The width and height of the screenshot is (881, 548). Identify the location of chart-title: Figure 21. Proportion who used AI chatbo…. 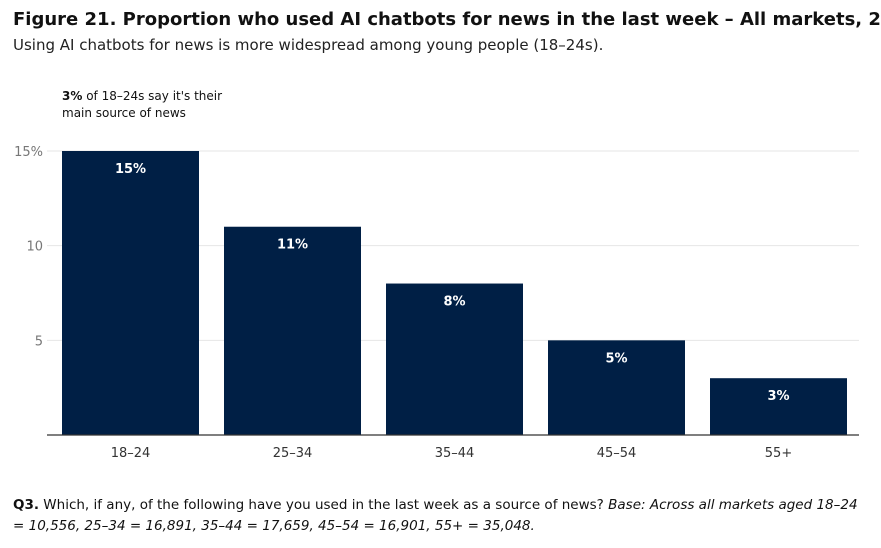
(447, 19).